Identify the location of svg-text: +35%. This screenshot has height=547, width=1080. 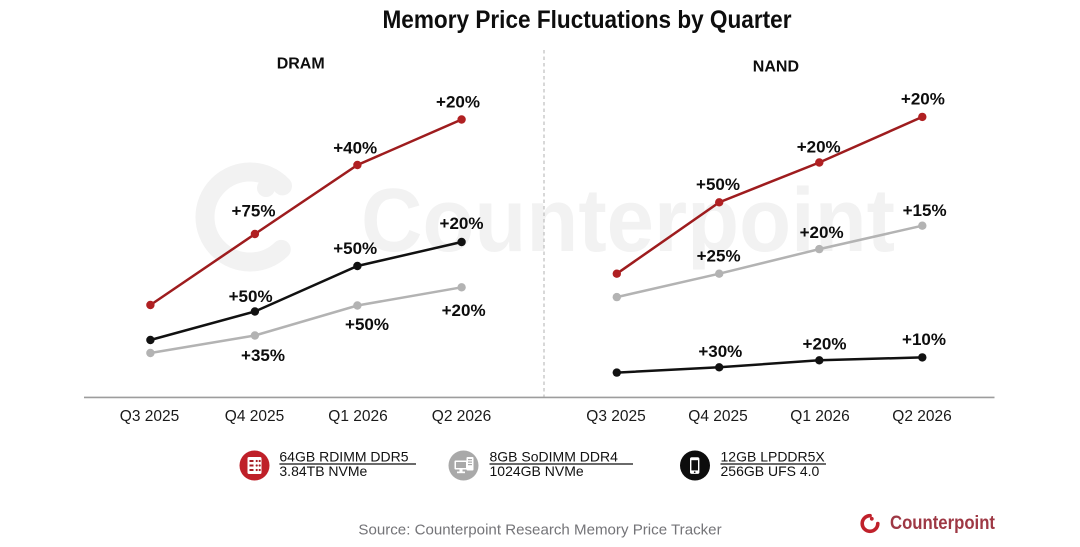
(263, 355).